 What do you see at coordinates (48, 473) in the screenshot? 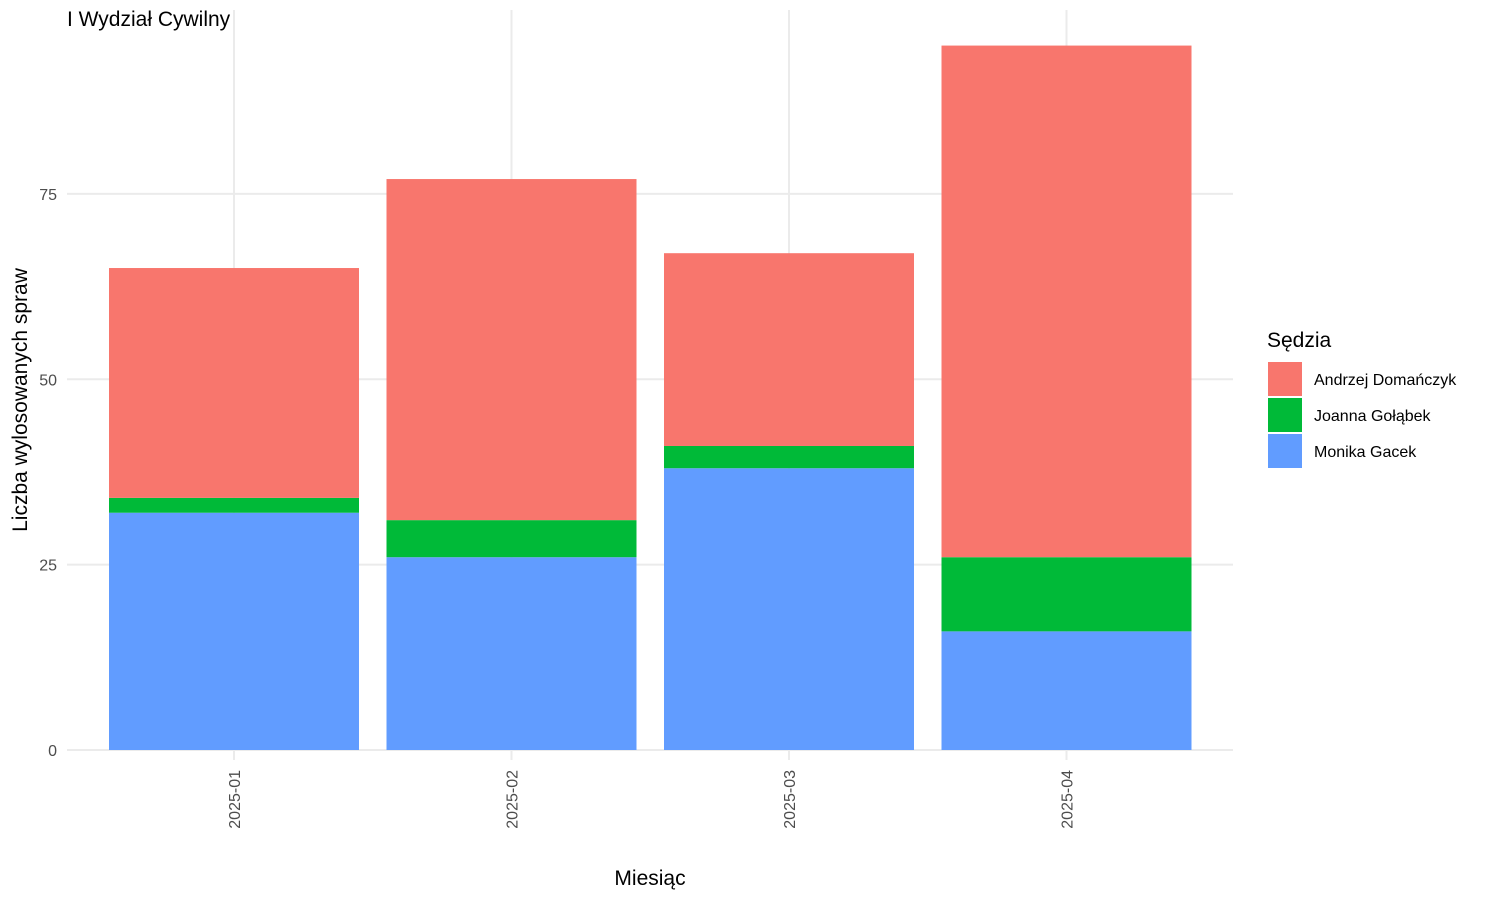
I see `y-axis-ticks: 0 25 50 75` at bounding box center [48, 473].